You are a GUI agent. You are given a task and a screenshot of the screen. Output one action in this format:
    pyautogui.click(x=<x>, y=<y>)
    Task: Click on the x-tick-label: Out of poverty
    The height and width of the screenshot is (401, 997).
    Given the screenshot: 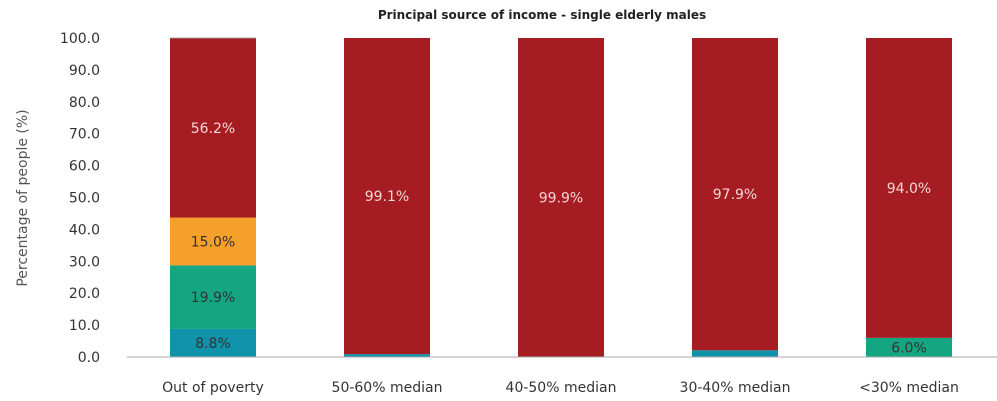 What is the action you would take?
    pyautogui.click(x=213, y=388)
    